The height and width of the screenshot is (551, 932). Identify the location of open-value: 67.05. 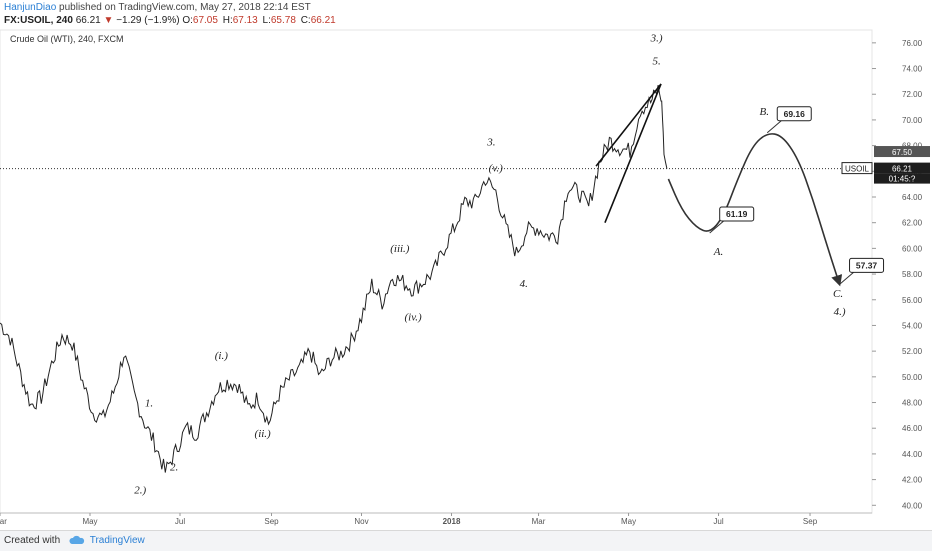
(205, 20).